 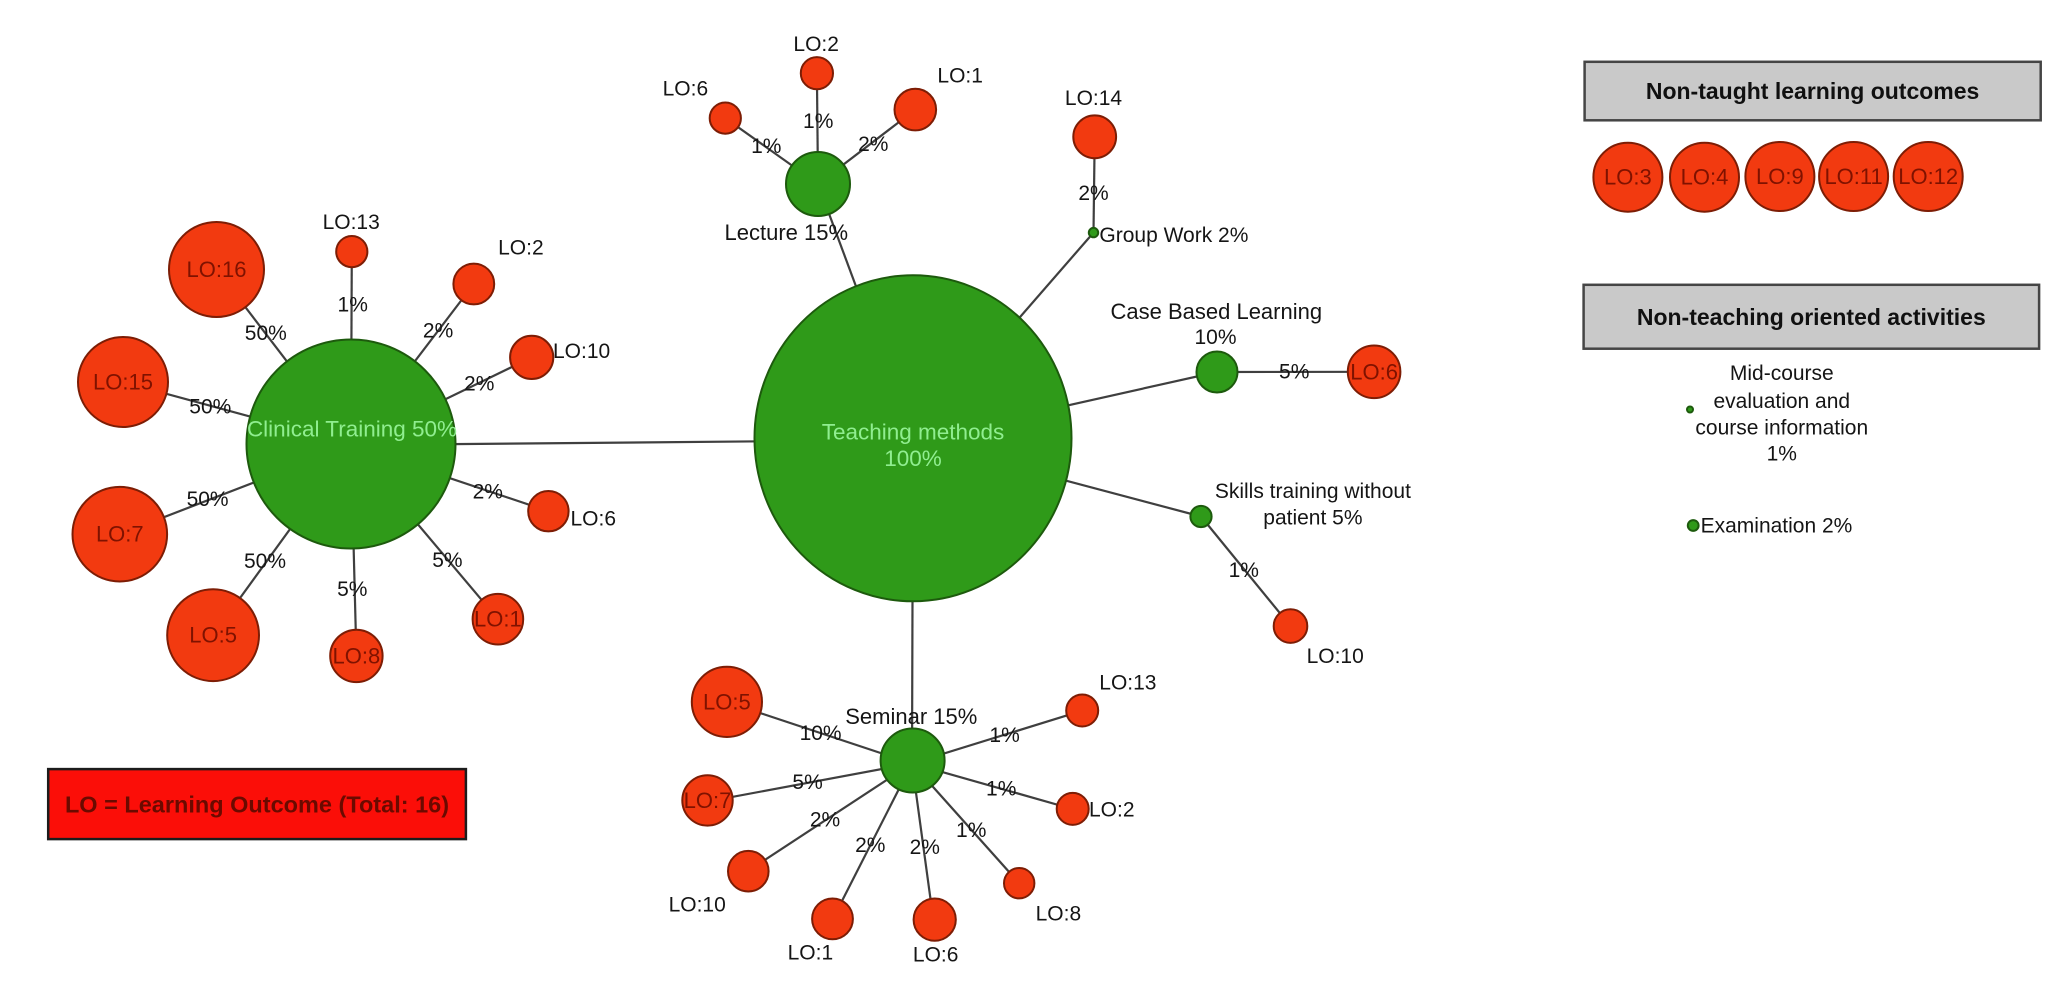 What do you see at coordinates (913, 432) in the screenshot?
I see `svg-text: Teaching methods` at bounding box center [913, 432].